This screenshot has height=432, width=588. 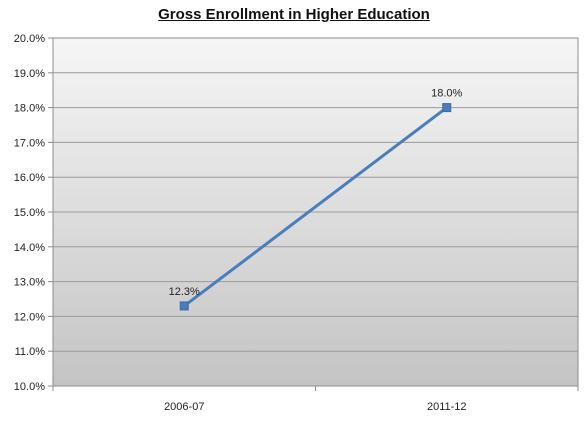 I want to click on y-tick-label: 12.0%, so click(x=29, y=317).